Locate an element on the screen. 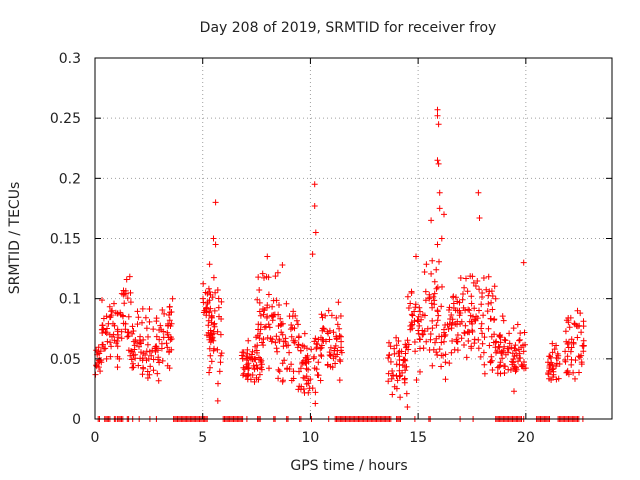 The height and width of the screenshot is (480, 640). x-tick-label: 5 is located at coordinates (202, 438).